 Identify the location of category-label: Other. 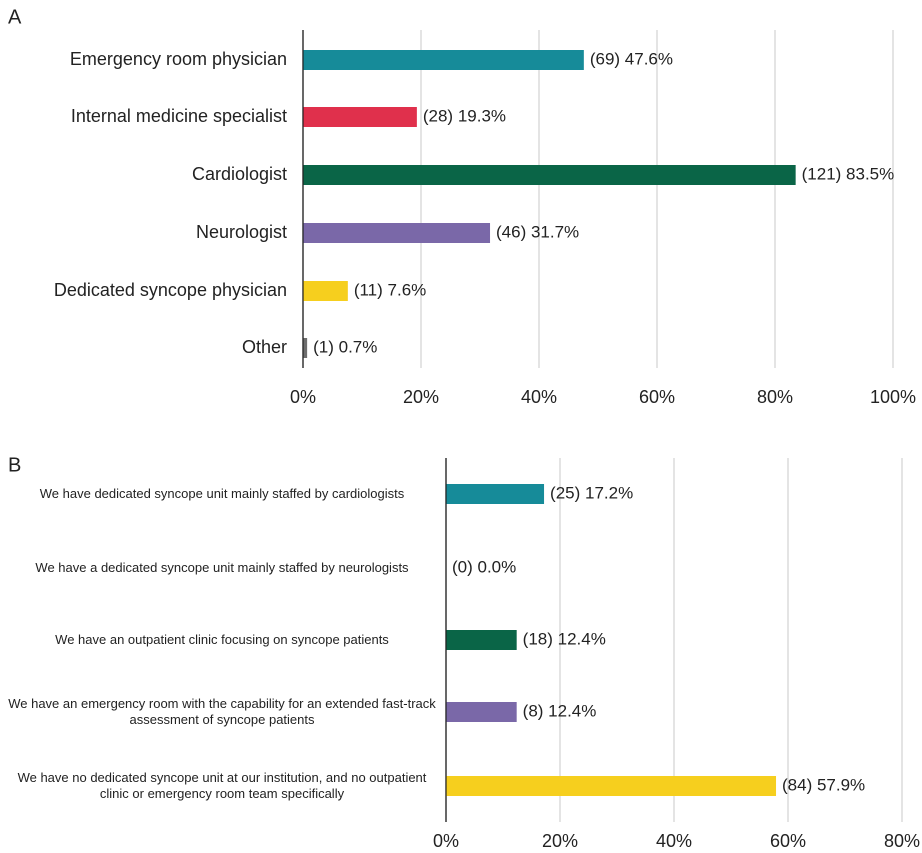
(264, 347).